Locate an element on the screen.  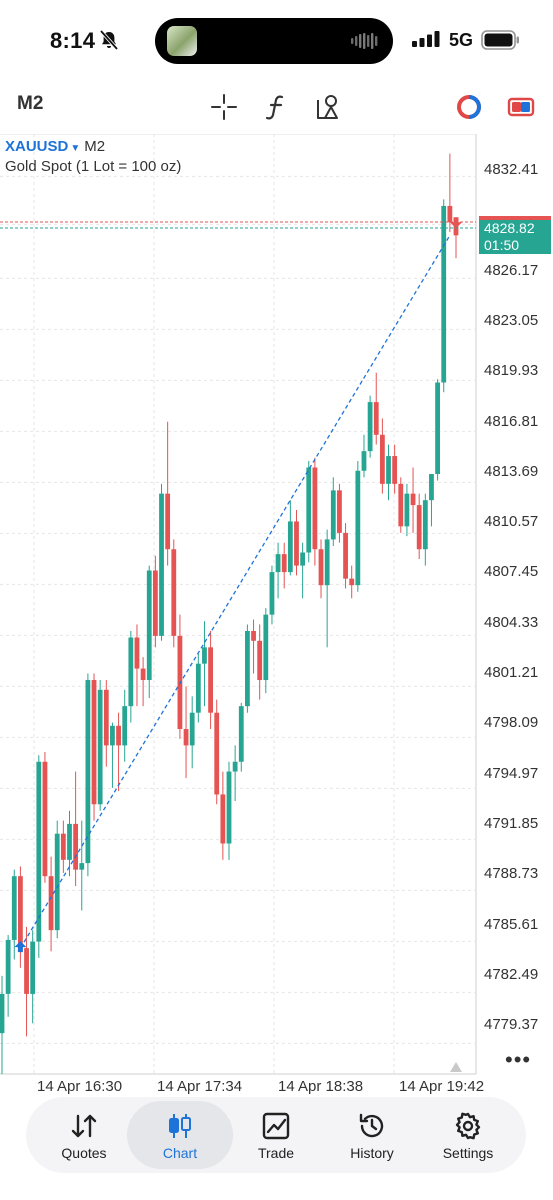
price-axis-tick: 4794.97 is located at coordinates (511, 773).